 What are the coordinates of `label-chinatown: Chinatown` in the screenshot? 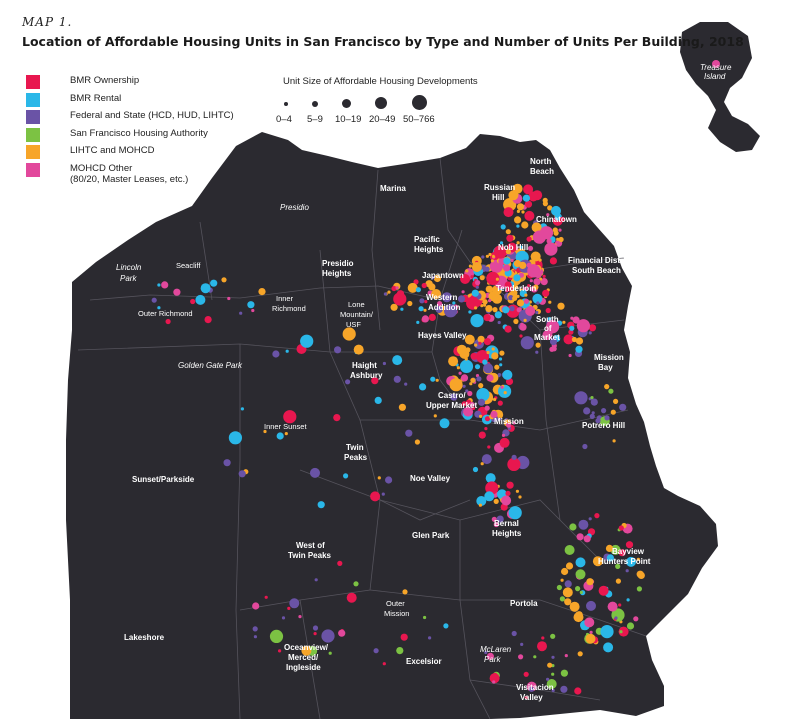 It's located at (556, 219).